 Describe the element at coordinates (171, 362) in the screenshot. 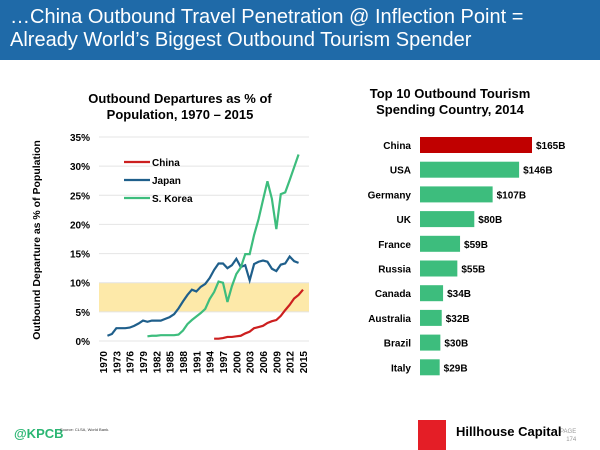

I see `x-tick-label: 1985` at that location.